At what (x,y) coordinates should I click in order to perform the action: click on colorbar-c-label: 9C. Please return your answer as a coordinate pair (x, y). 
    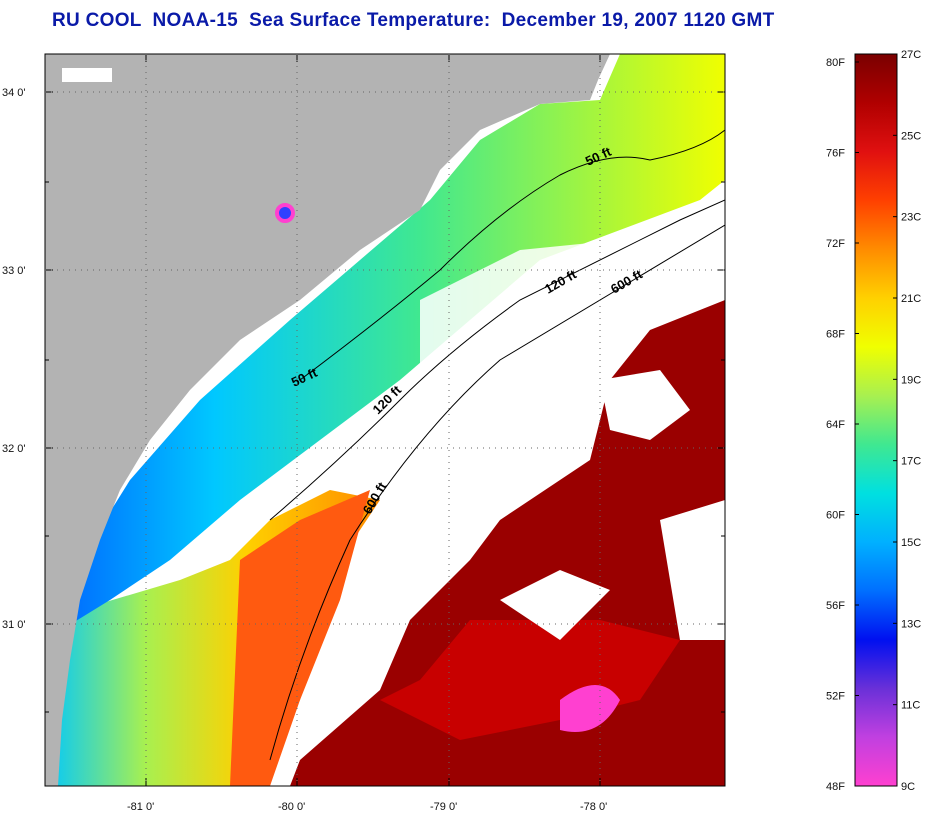
    Looking at the image, I should click on (908, 787).